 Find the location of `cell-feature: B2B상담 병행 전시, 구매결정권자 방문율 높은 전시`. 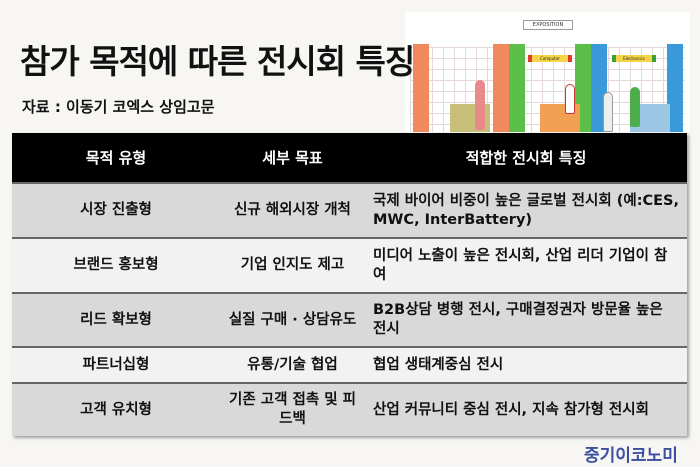

cell-feature: B2B상담 병행 전시, 구매결정권자 방문율 높은 전시 is located at coordinates (526, 319).